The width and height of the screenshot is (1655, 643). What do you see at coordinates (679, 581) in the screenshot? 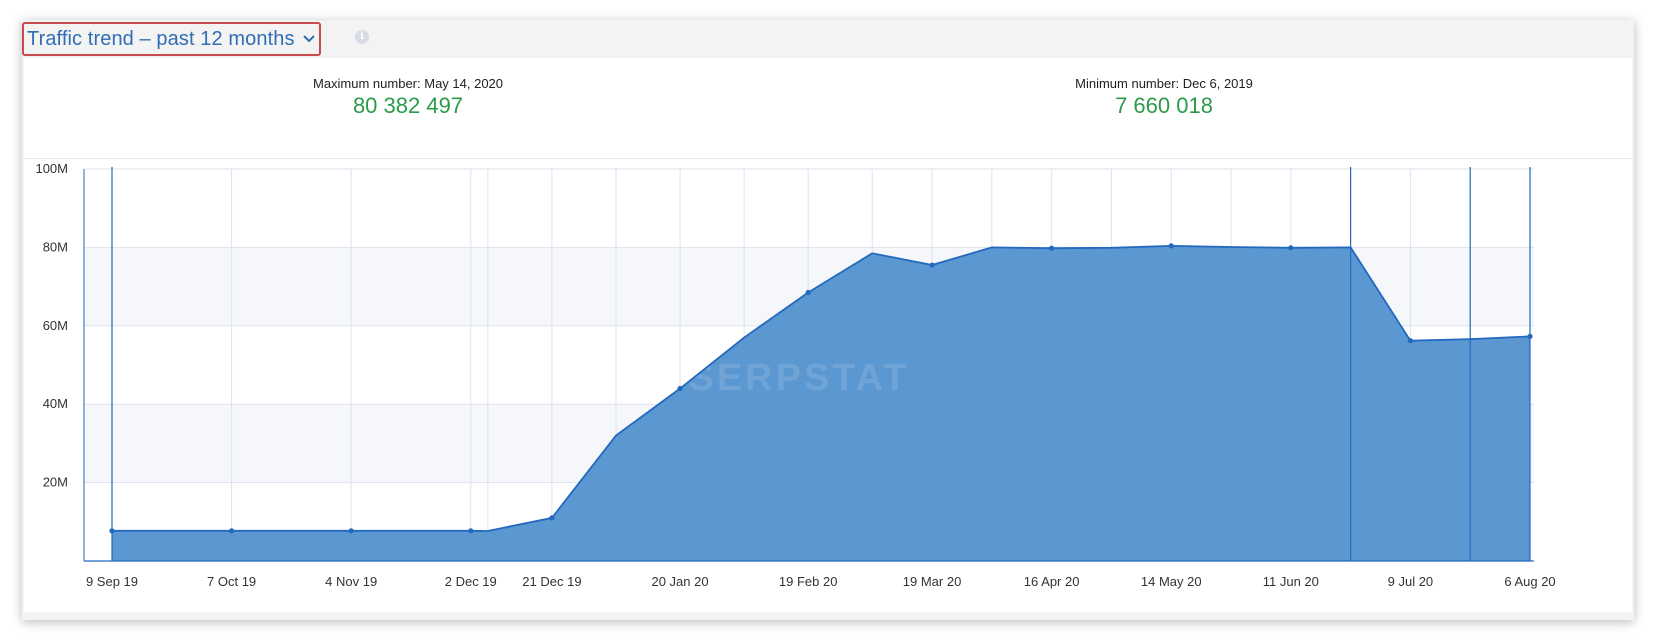
I see `x-tick-label: 20 Jan 20` at bounding box center [679, 581].